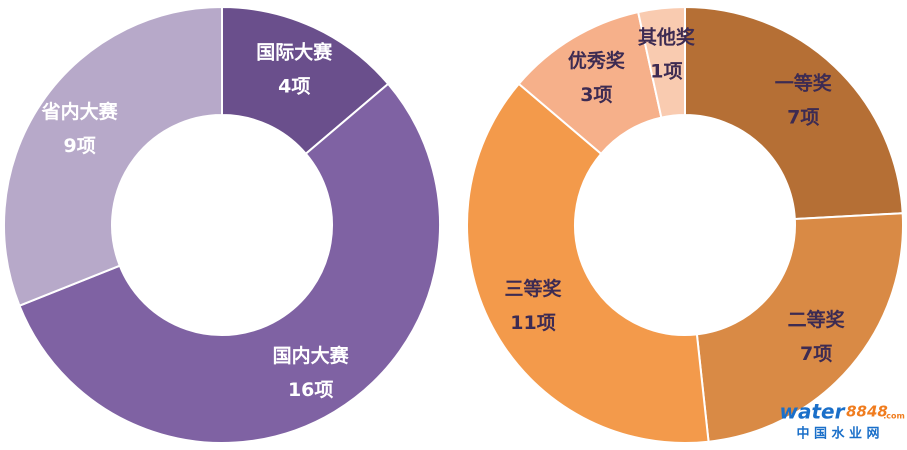 The width and height of the screenshot is (907, 450). What do you see at coordinates (813, 412) in the screenshot?
I see `watermark-brand: water` at bounding box center [813, 412].